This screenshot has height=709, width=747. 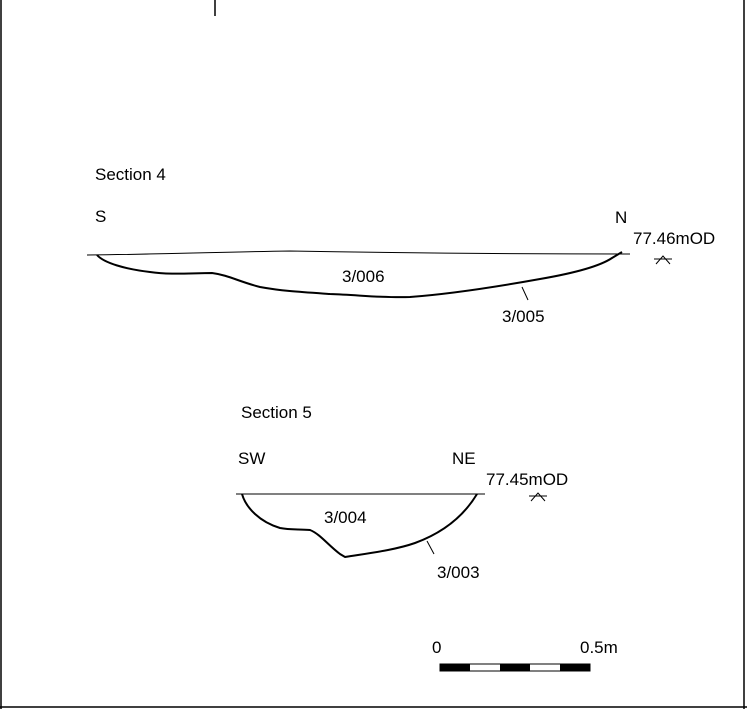 I want to click on section-5-orientation-right: NE, so click(x=464, y=458).